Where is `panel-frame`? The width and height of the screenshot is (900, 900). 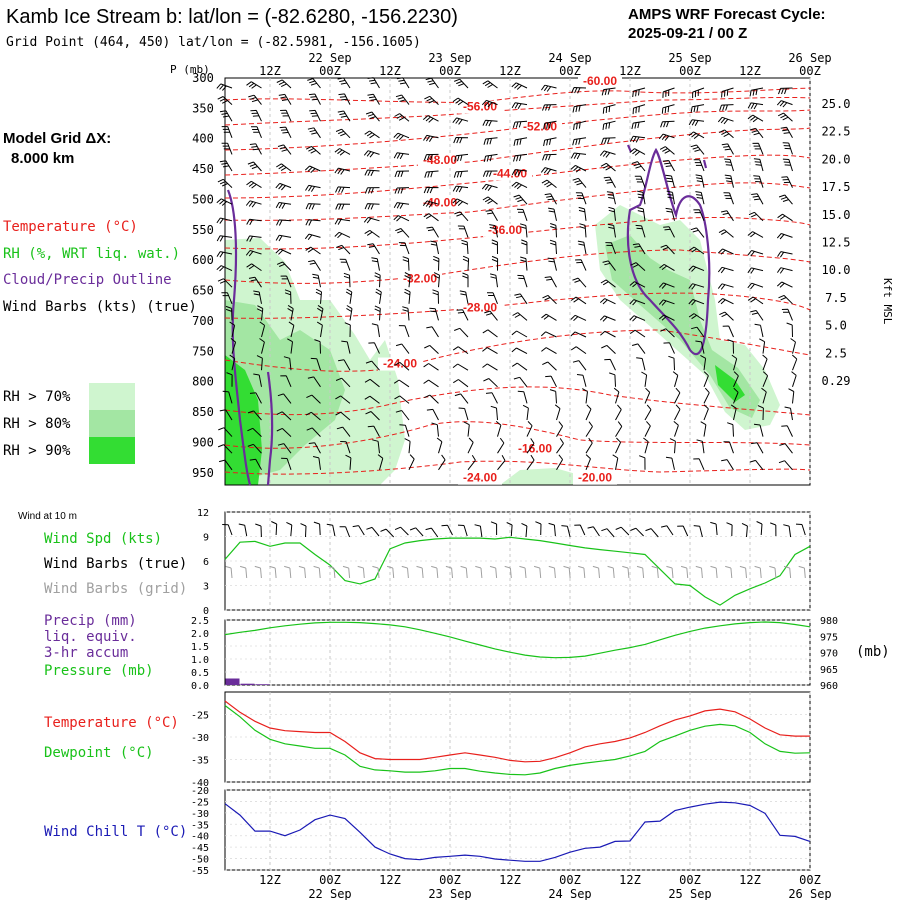
panel-frame is located at coordinates (517, 561).